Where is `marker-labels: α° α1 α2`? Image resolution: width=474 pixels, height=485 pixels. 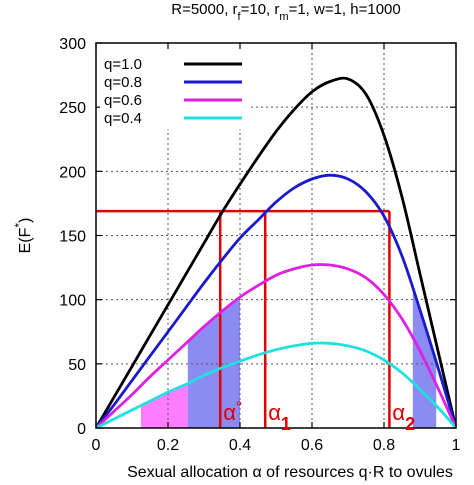 marker-labels: α° α1 α2 is located at coordinates (319, 417).